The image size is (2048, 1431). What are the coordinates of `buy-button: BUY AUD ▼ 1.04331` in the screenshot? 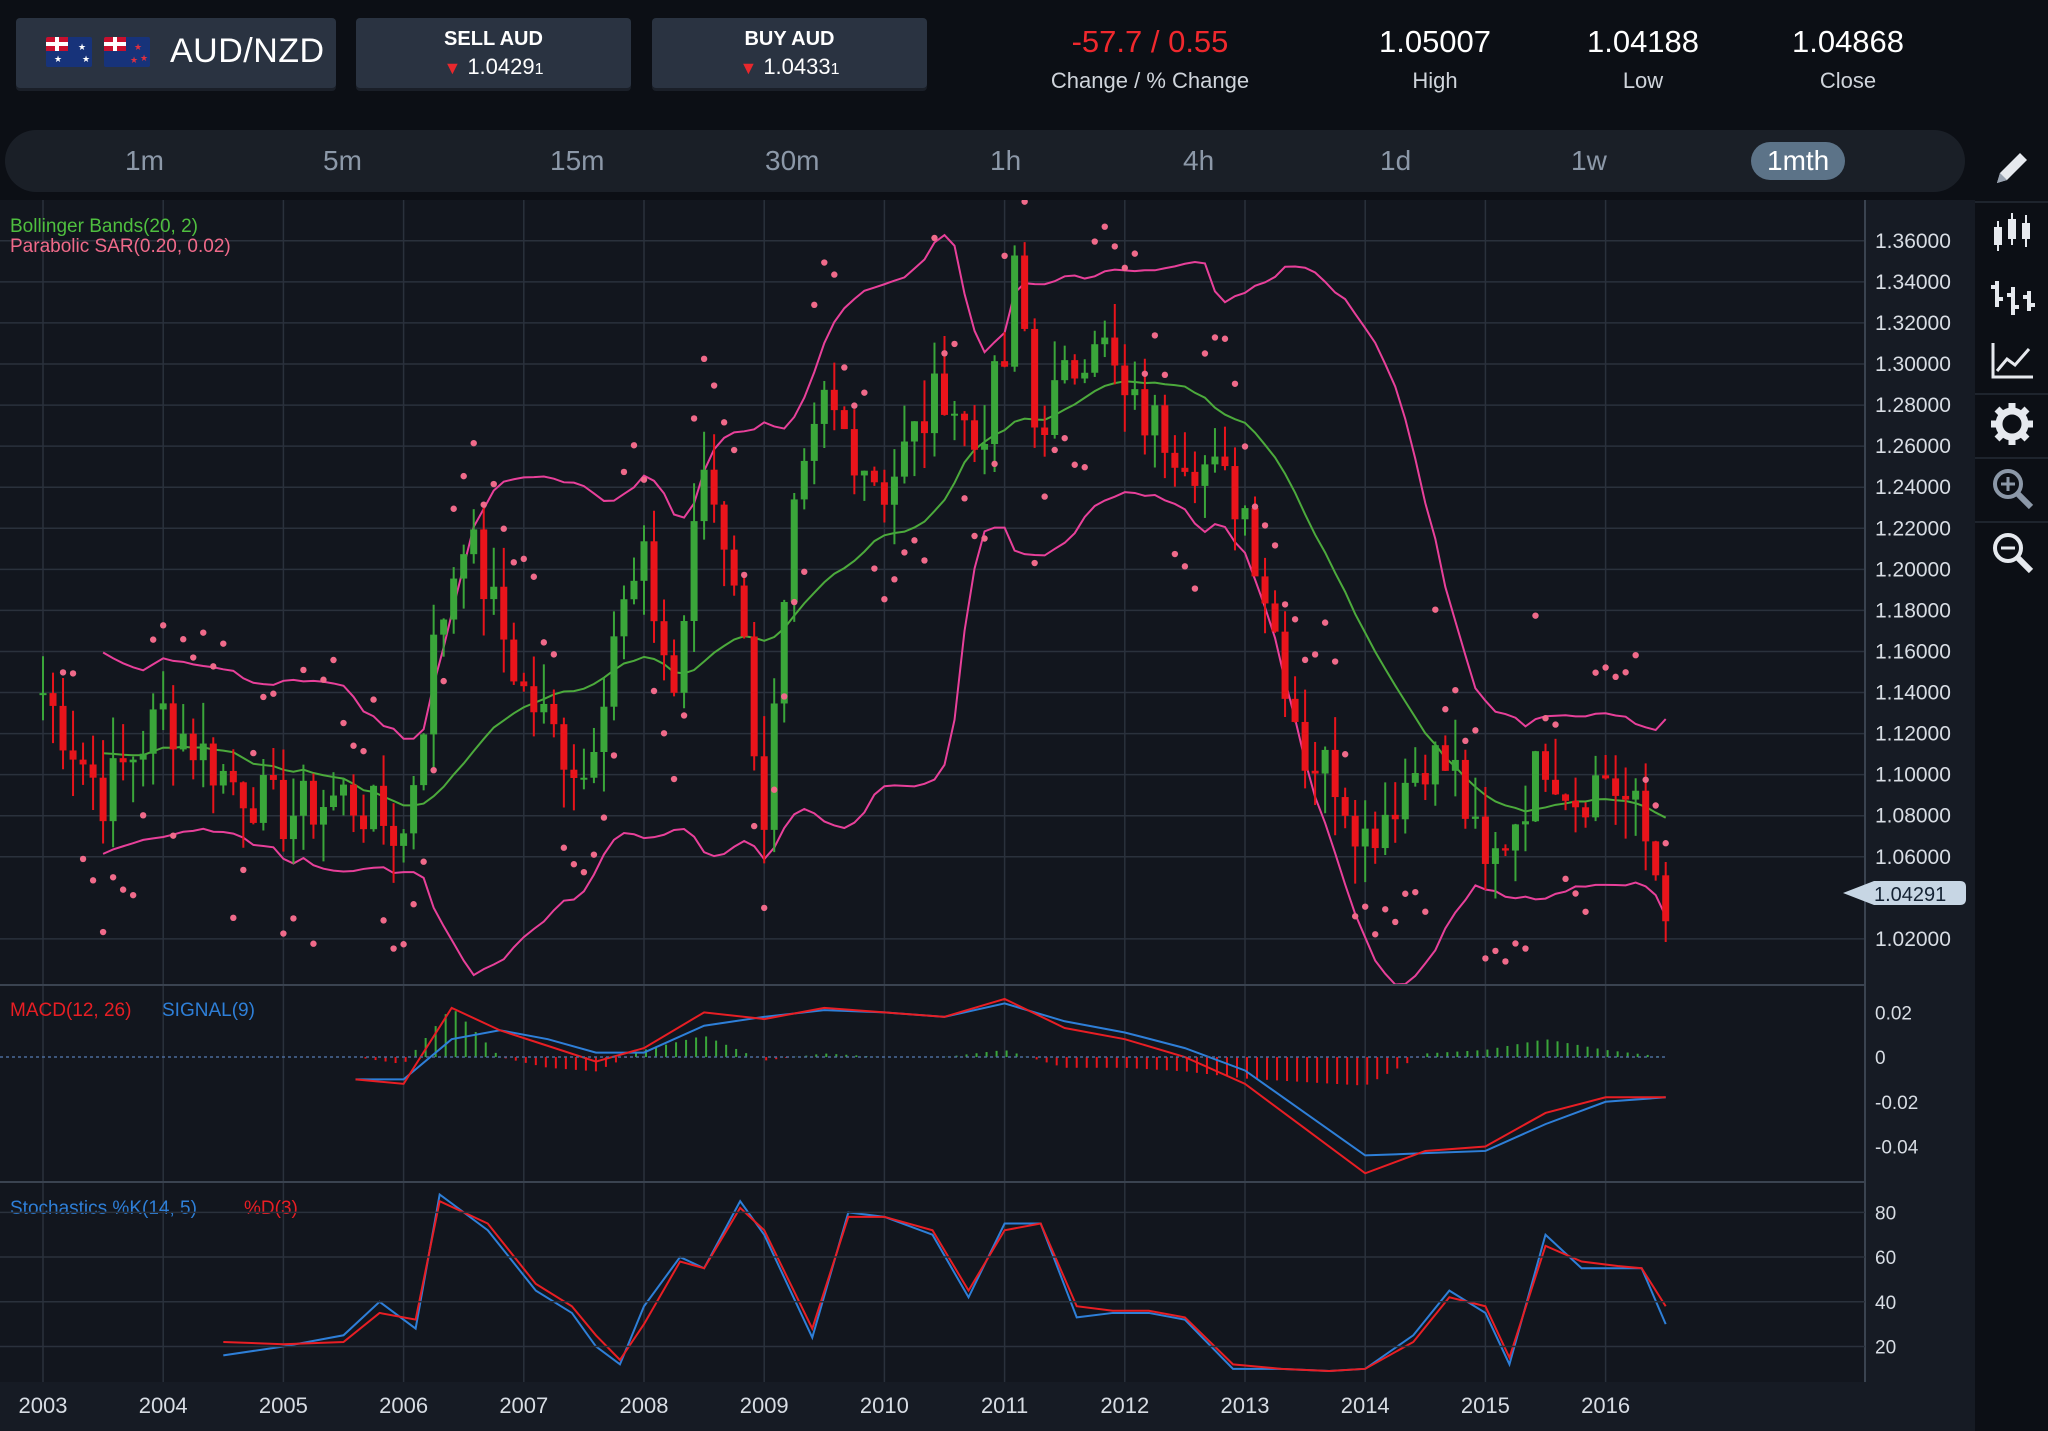 It's located at (789, 53).